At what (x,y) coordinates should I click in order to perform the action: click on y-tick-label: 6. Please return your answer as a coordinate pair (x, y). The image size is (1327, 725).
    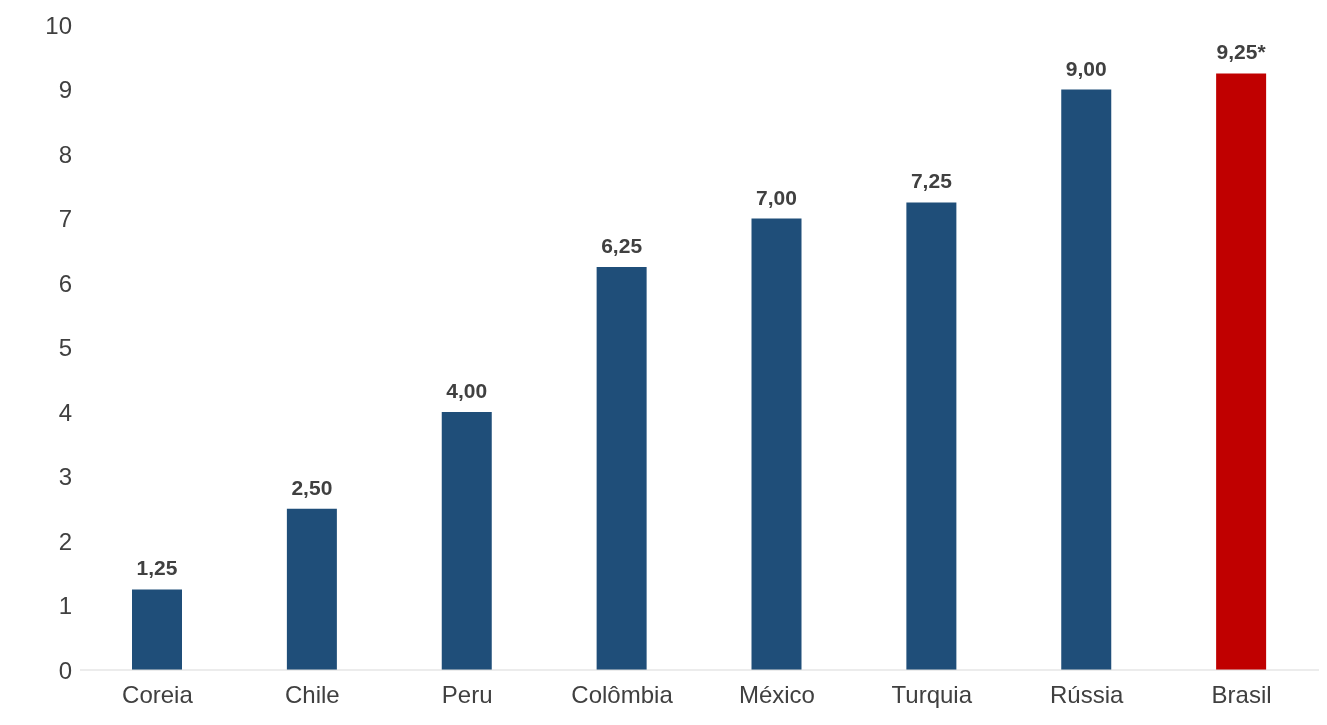
    Looking at the image, I should click on (65, 283).